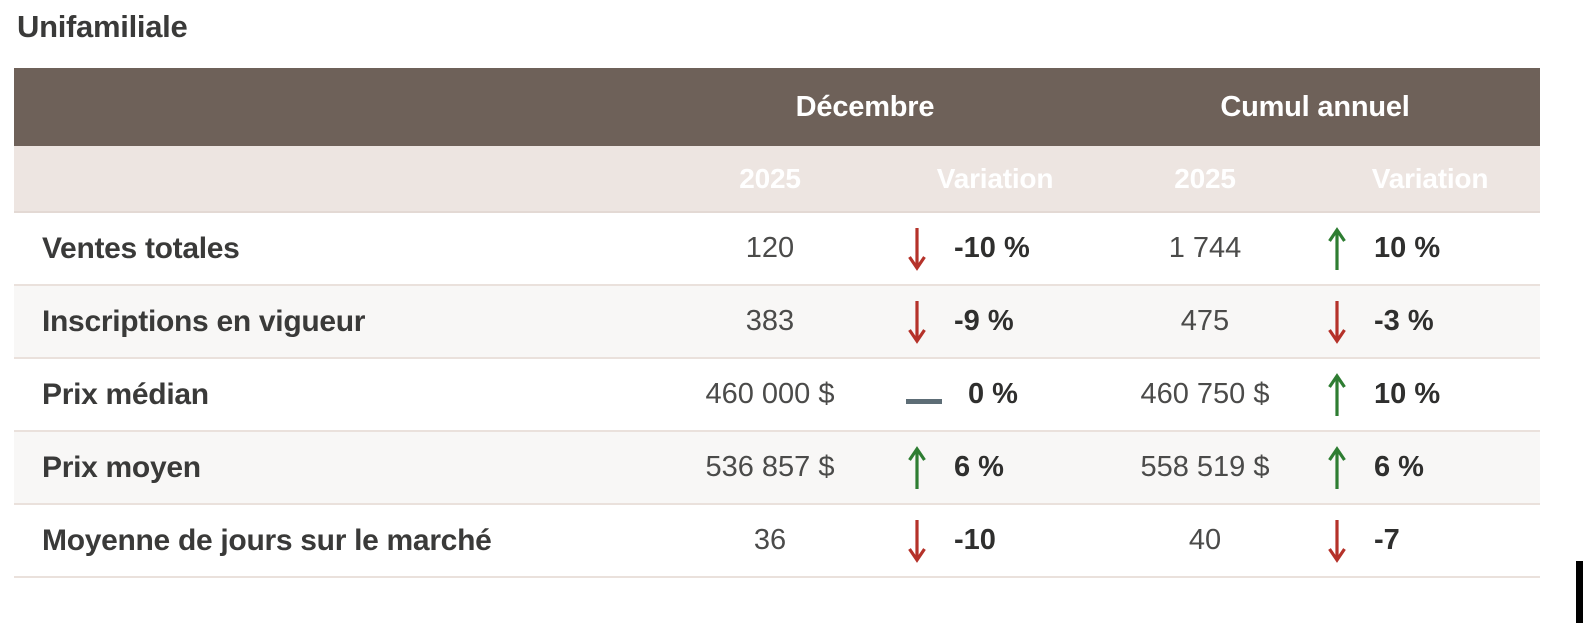 Image resolution: width=1583 pixels, height=623 pixels. Describe the element at coordinates (984, 321) in the screenshot. I see `dec-variation-value: -9 %` at that location.